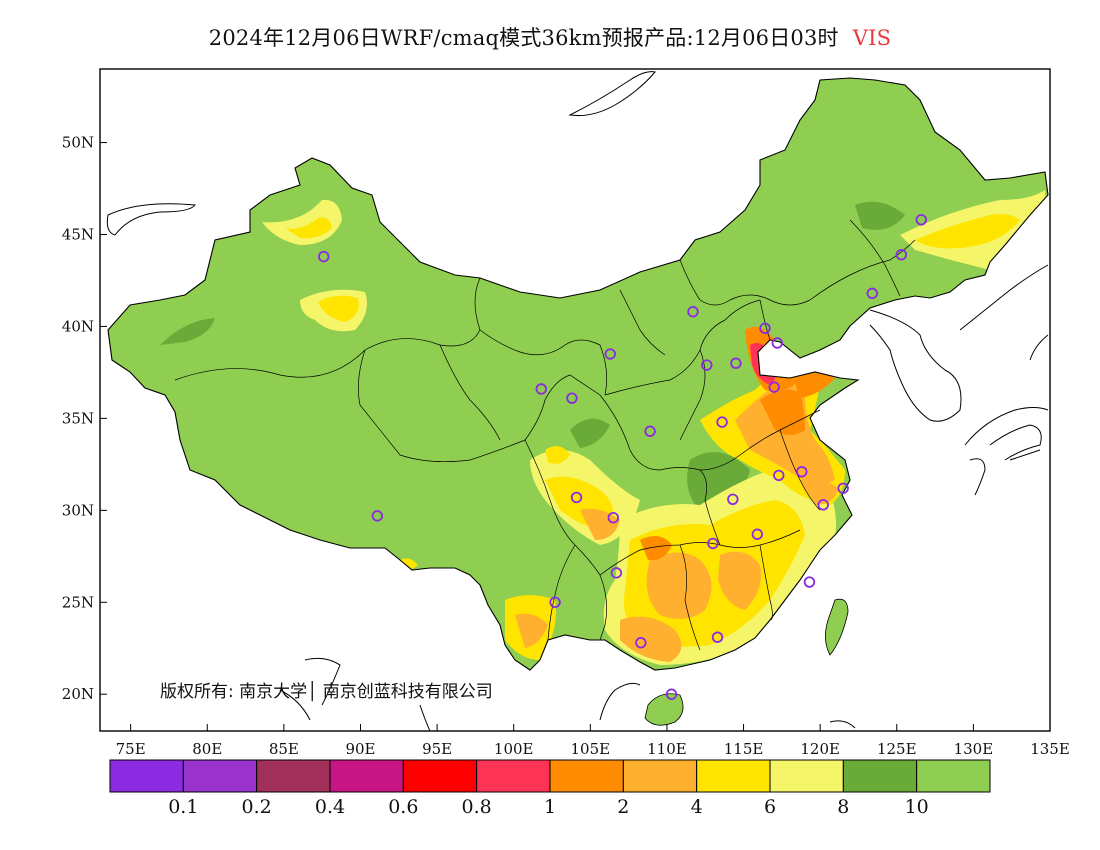  I want to click on lat-tick-label: 25N, so click(78, 602).